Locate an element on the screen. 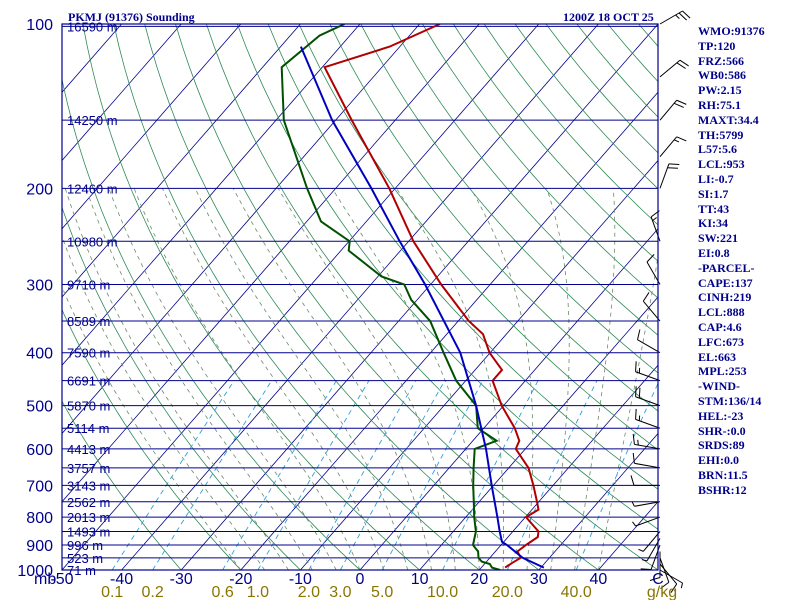  height-label: 523 m is located at coordinates (85, 558).